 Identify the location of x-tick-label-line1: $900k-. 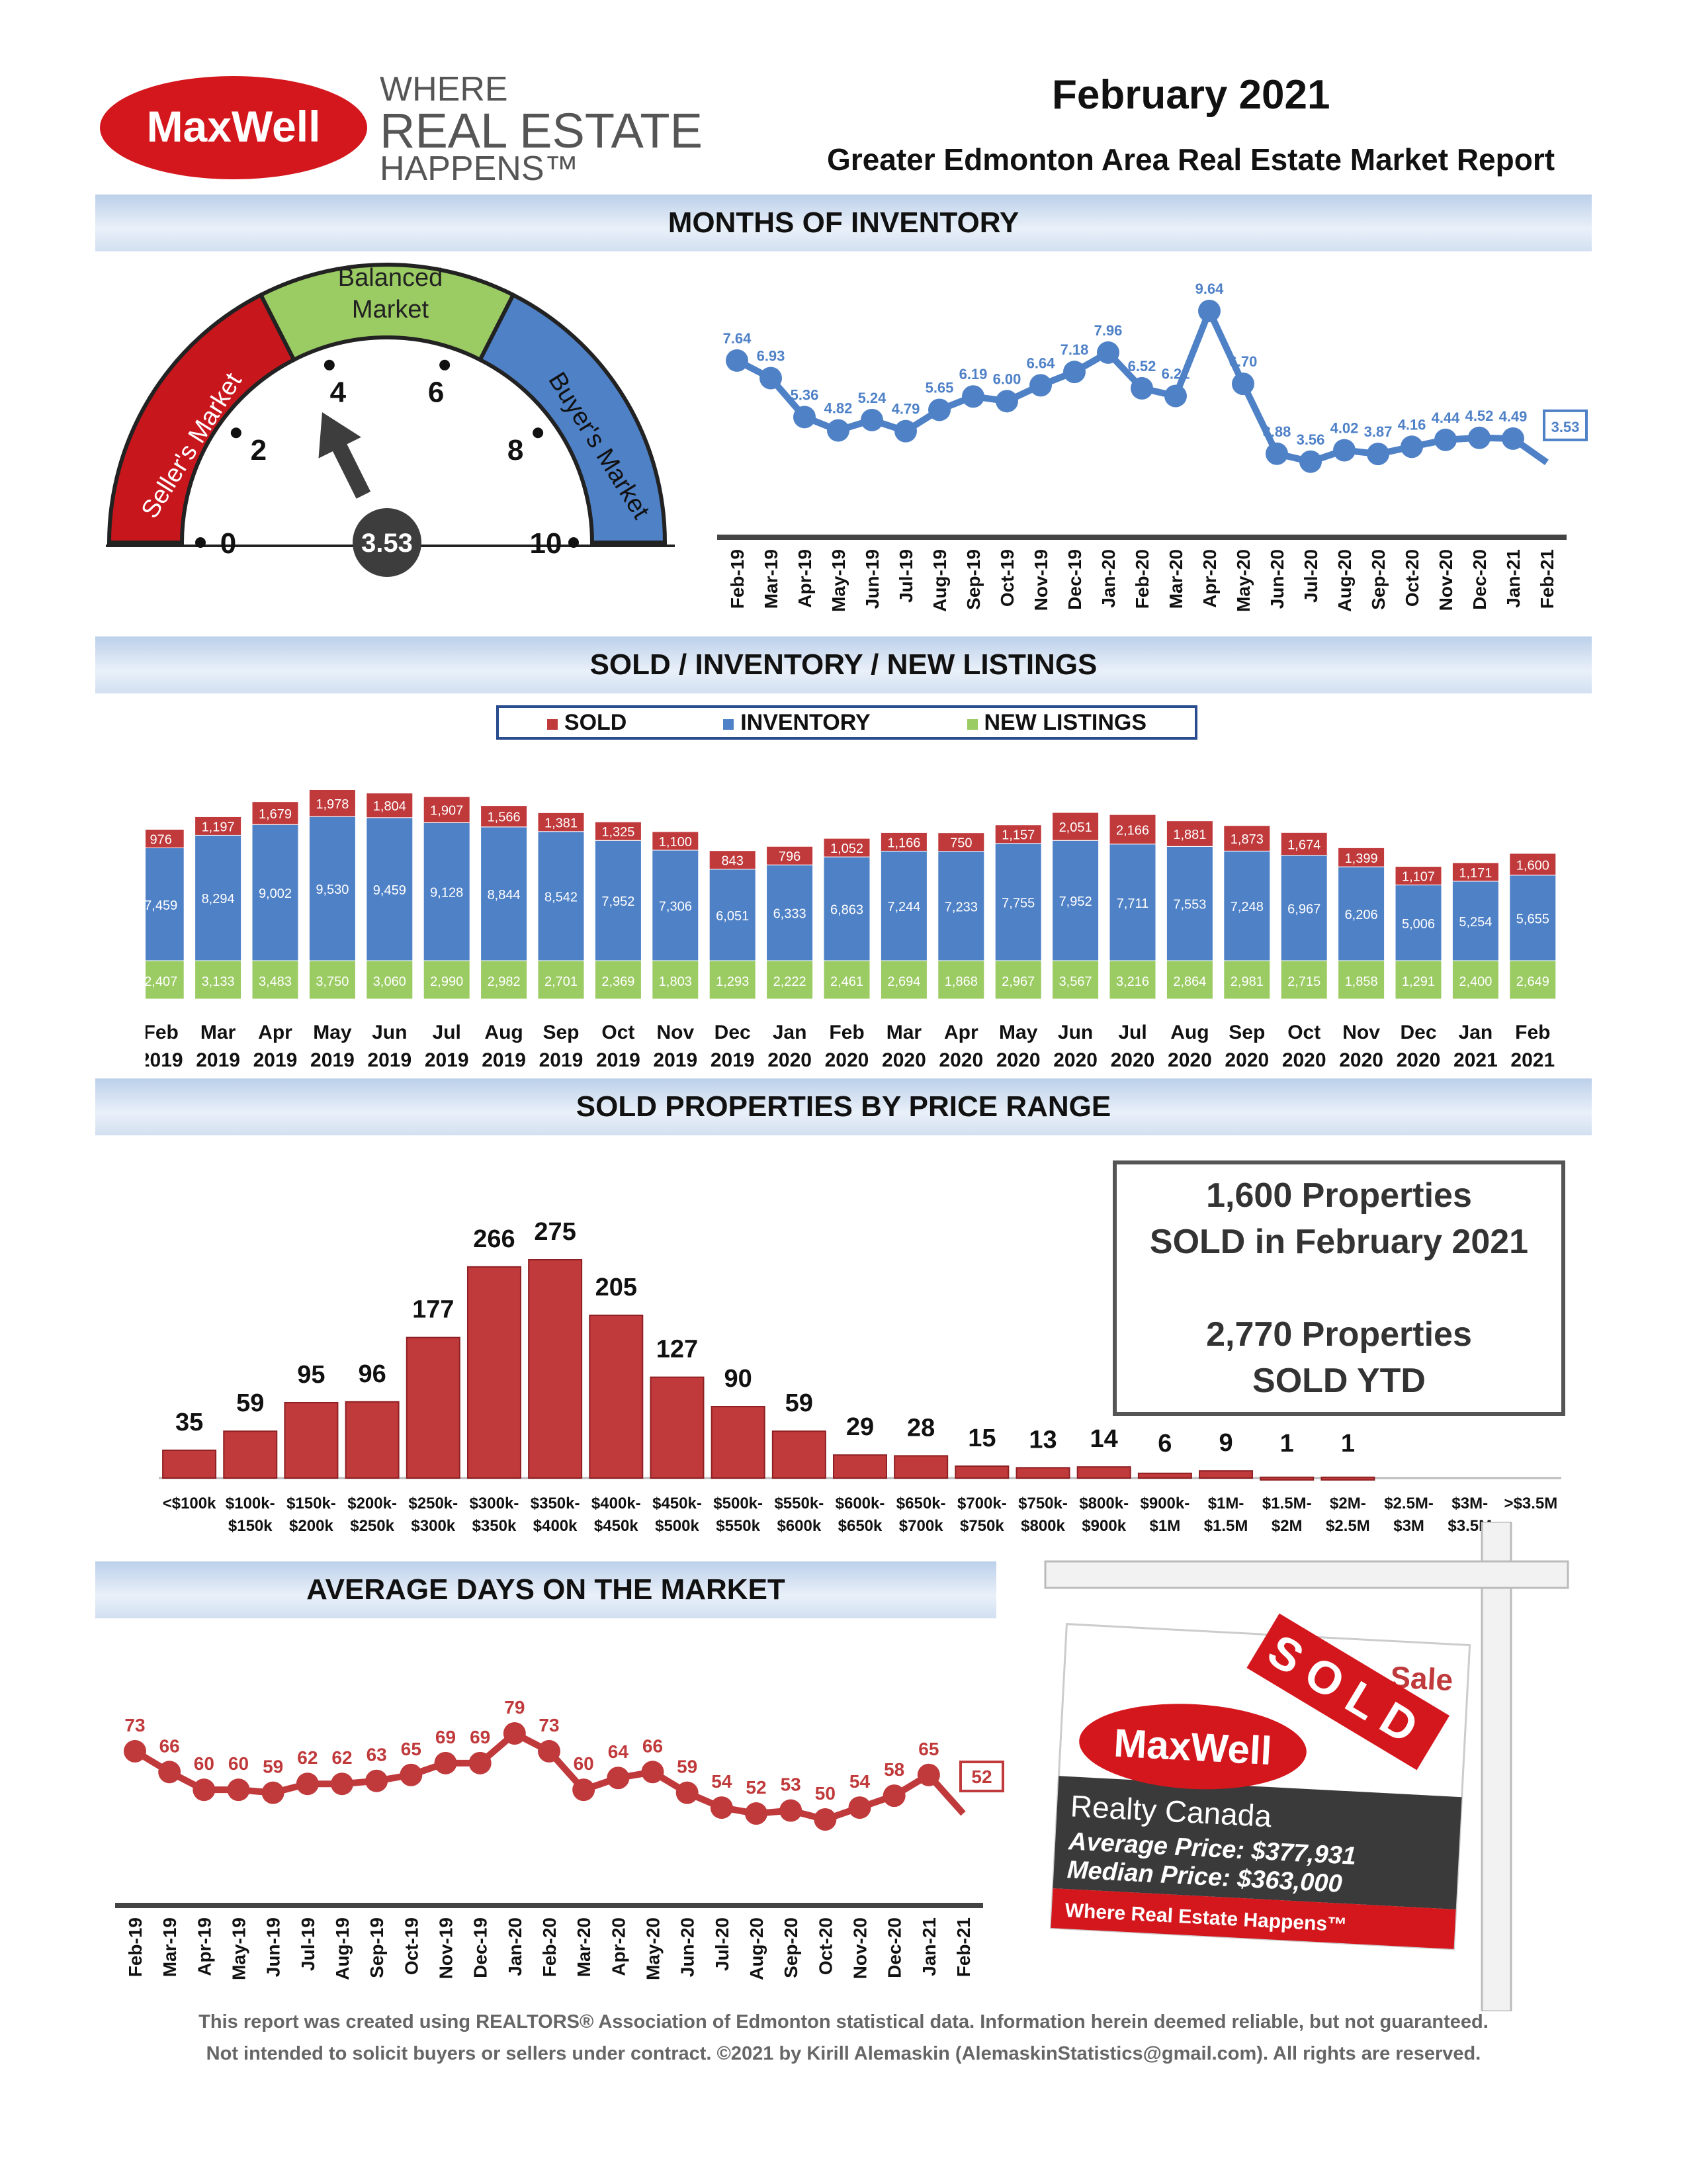
(1166, 1504).